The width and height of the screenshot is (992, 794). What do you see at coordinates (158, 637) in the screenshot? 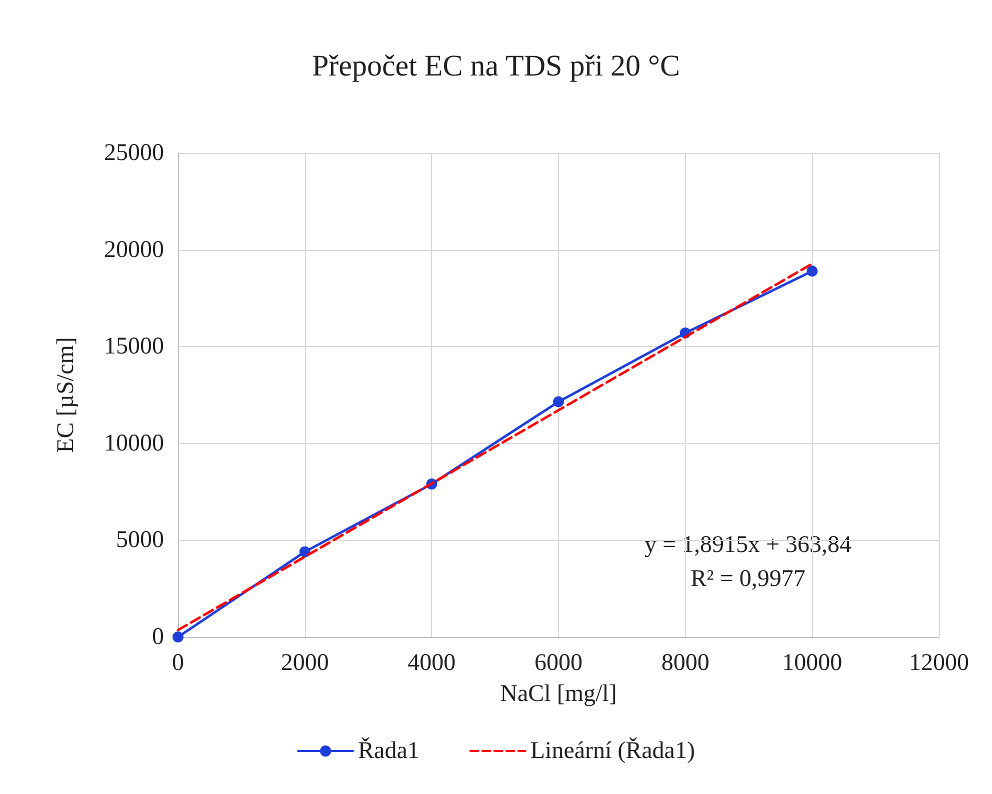
I see `y-tick-label: 0` at bounding box center [158, 637].